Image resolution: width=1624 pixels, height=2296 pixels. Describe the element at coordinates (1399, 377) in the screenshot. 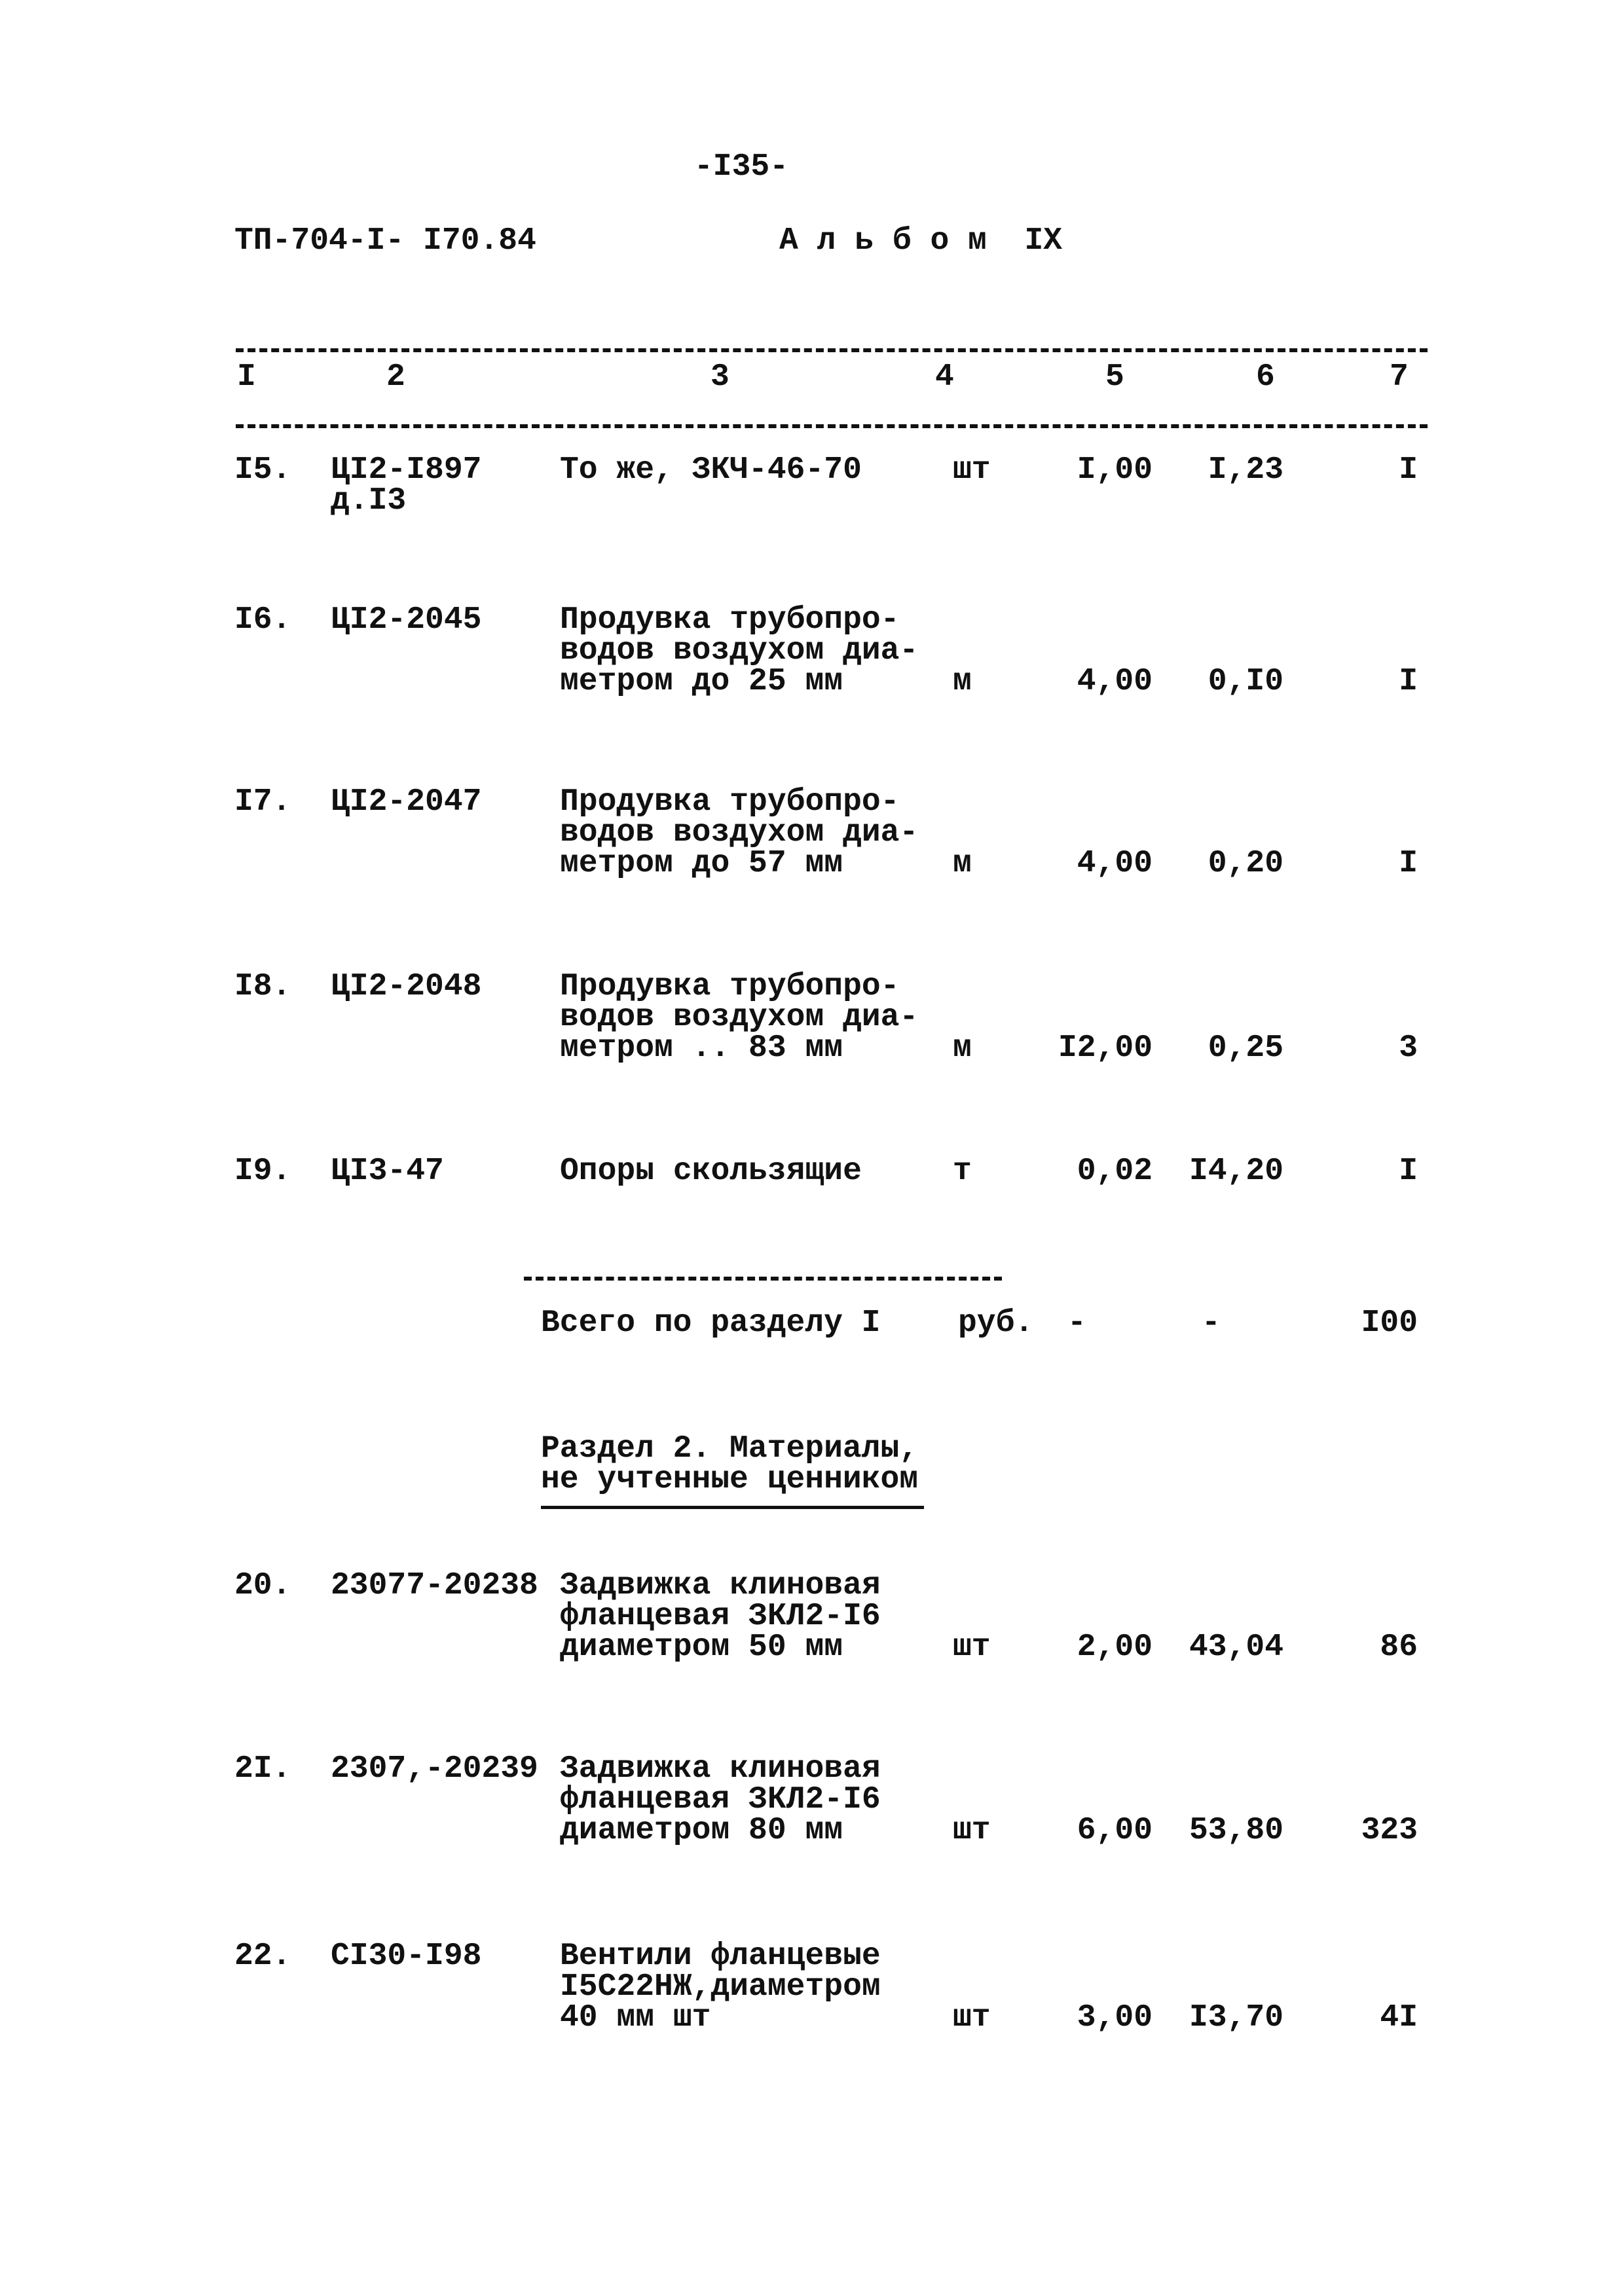

I see `col-header-7: 7` at that location.